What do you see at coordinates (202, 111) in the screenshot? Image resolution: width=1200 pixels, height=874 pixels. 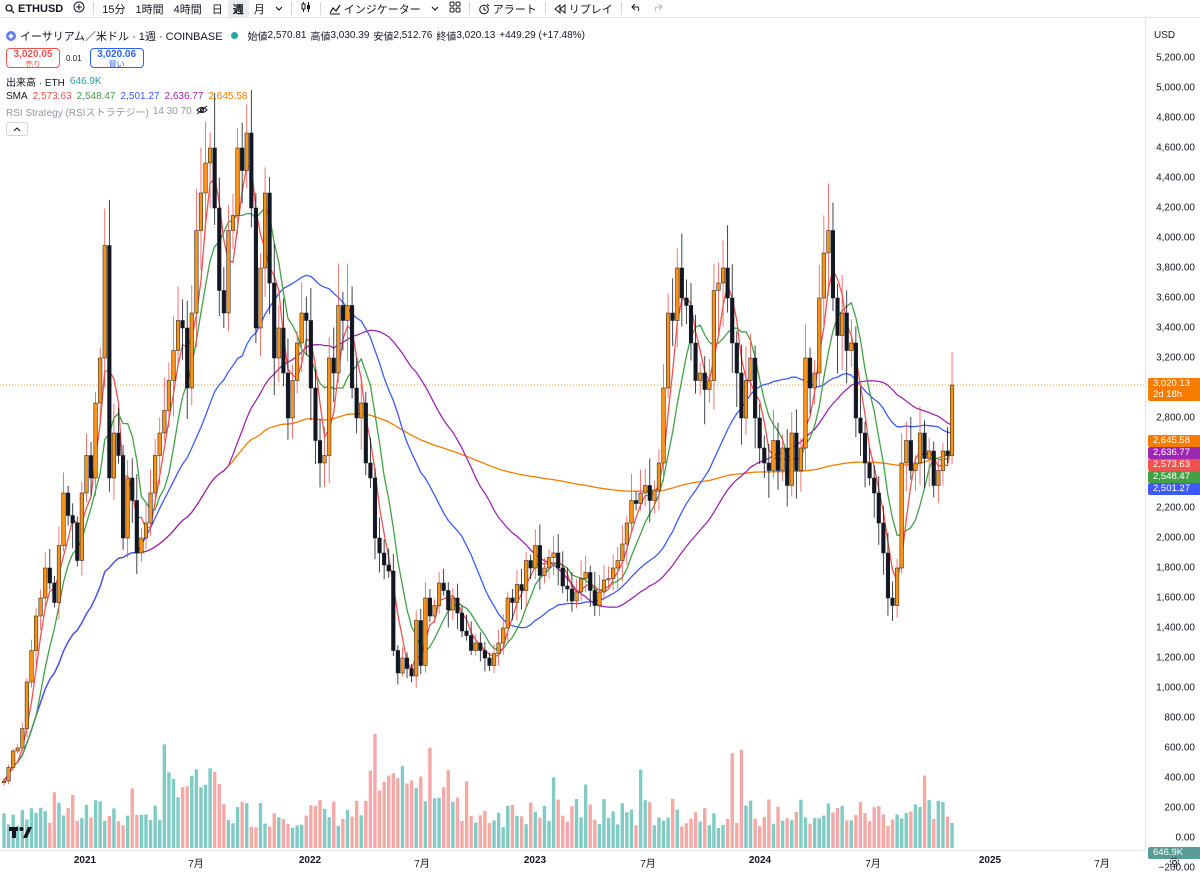 I see `eye-hidden-icon` at bounding box center [202, 111].